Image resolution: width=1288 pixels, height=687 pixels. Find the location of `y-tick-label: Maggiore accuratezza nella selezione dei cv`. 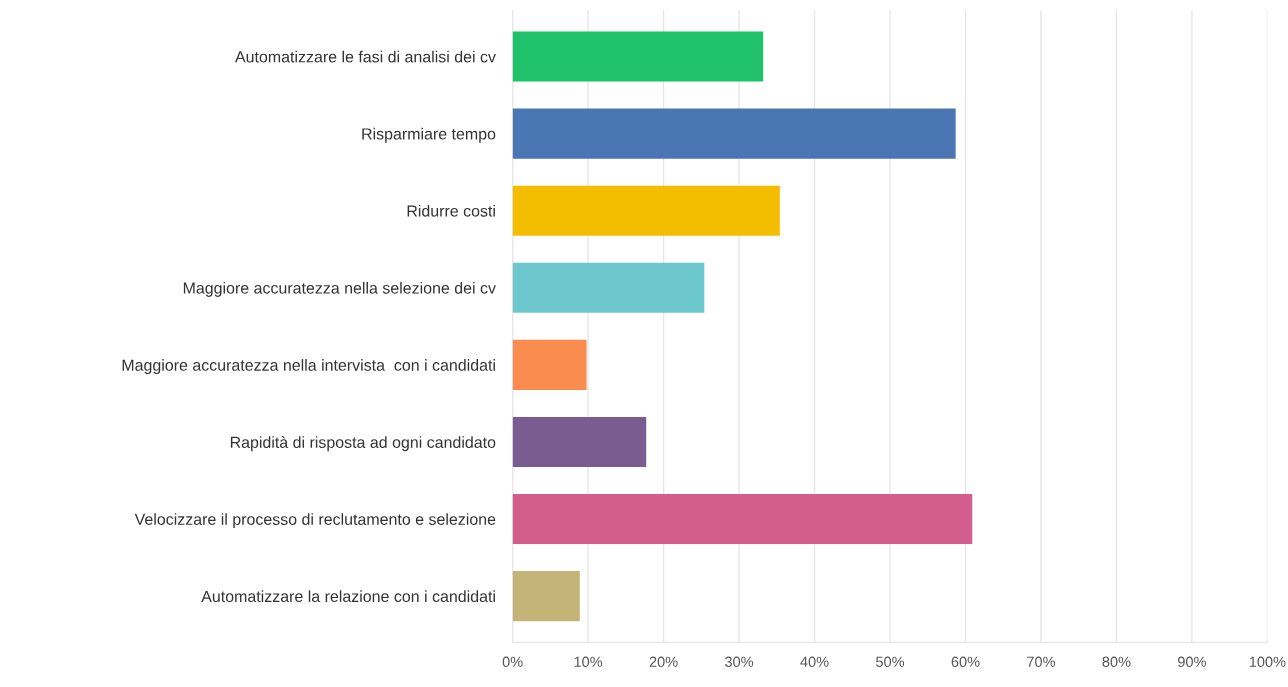

y-tick-label: Maggiore accuratezza nella selezione dei cv is located at coordinates (339, 289).